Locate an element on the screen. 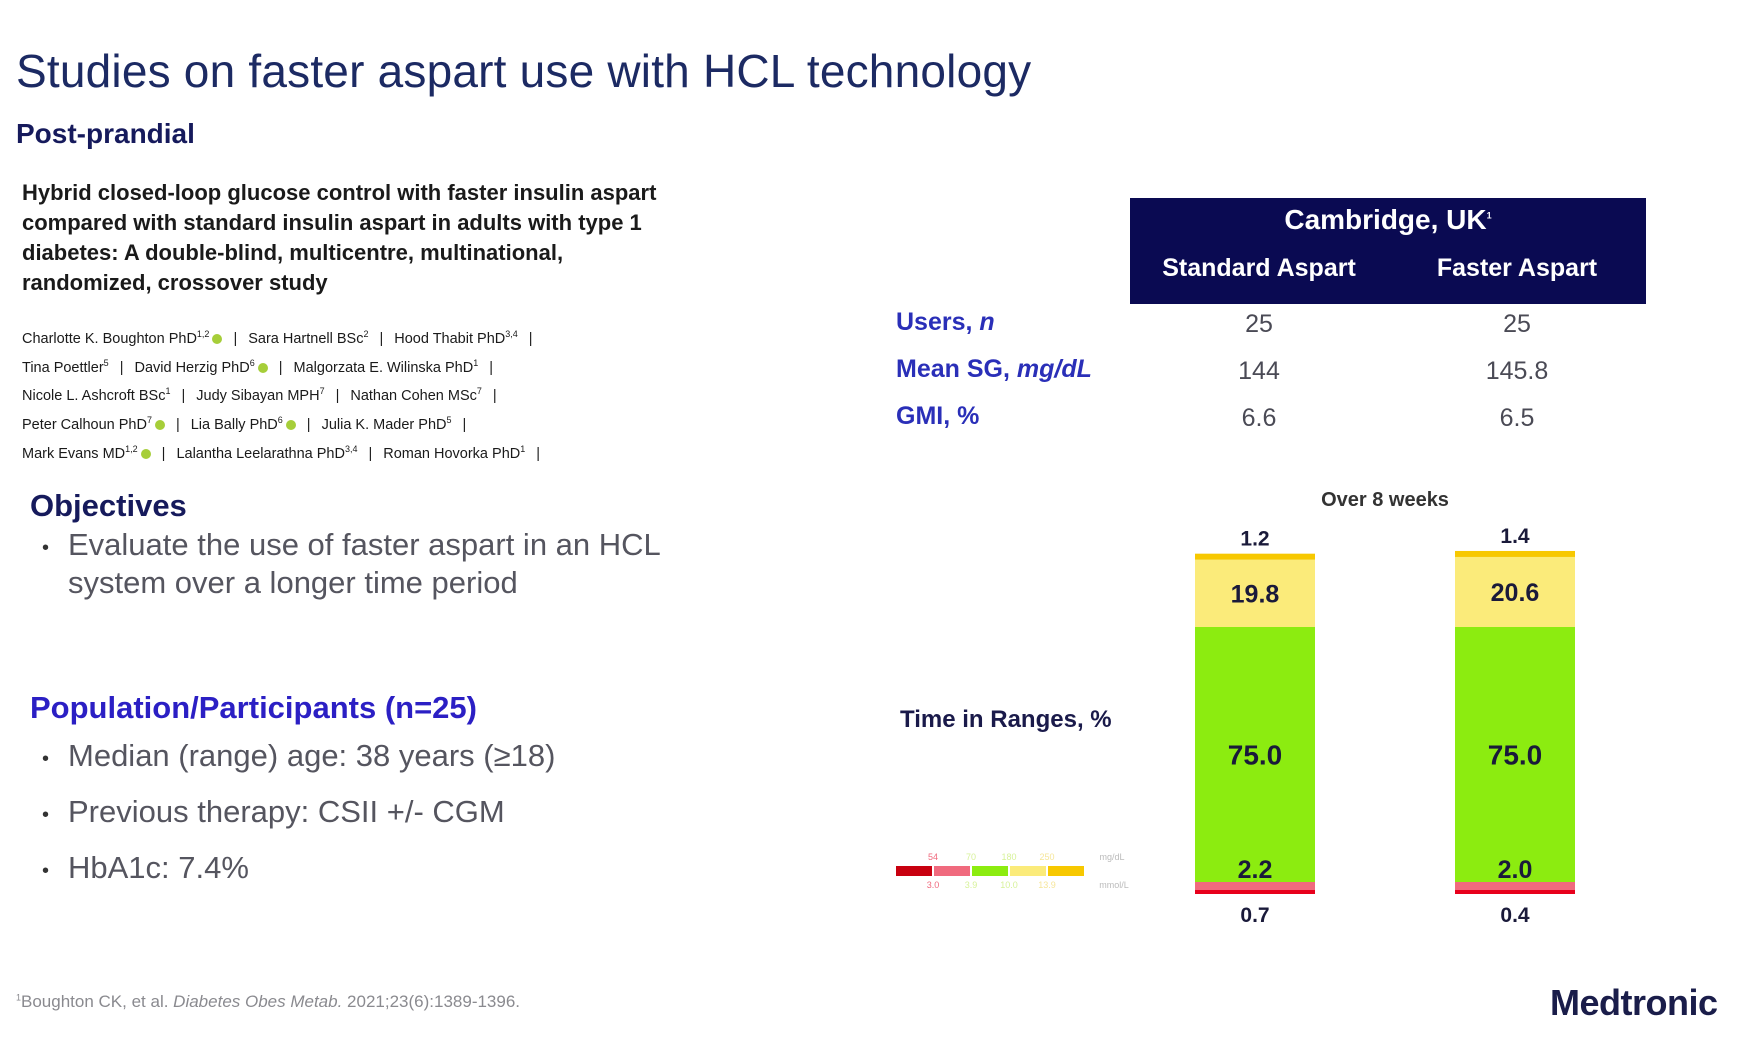  legend-tick-mgdl: 70 is located at coordinates (971, 857).